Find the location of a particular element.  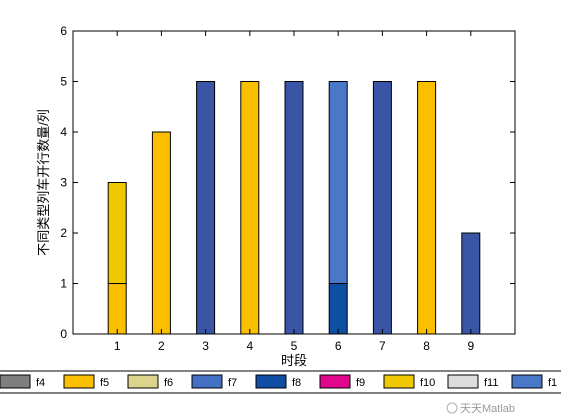

x-tick-label: 3 is located at coordinates (205, 346).